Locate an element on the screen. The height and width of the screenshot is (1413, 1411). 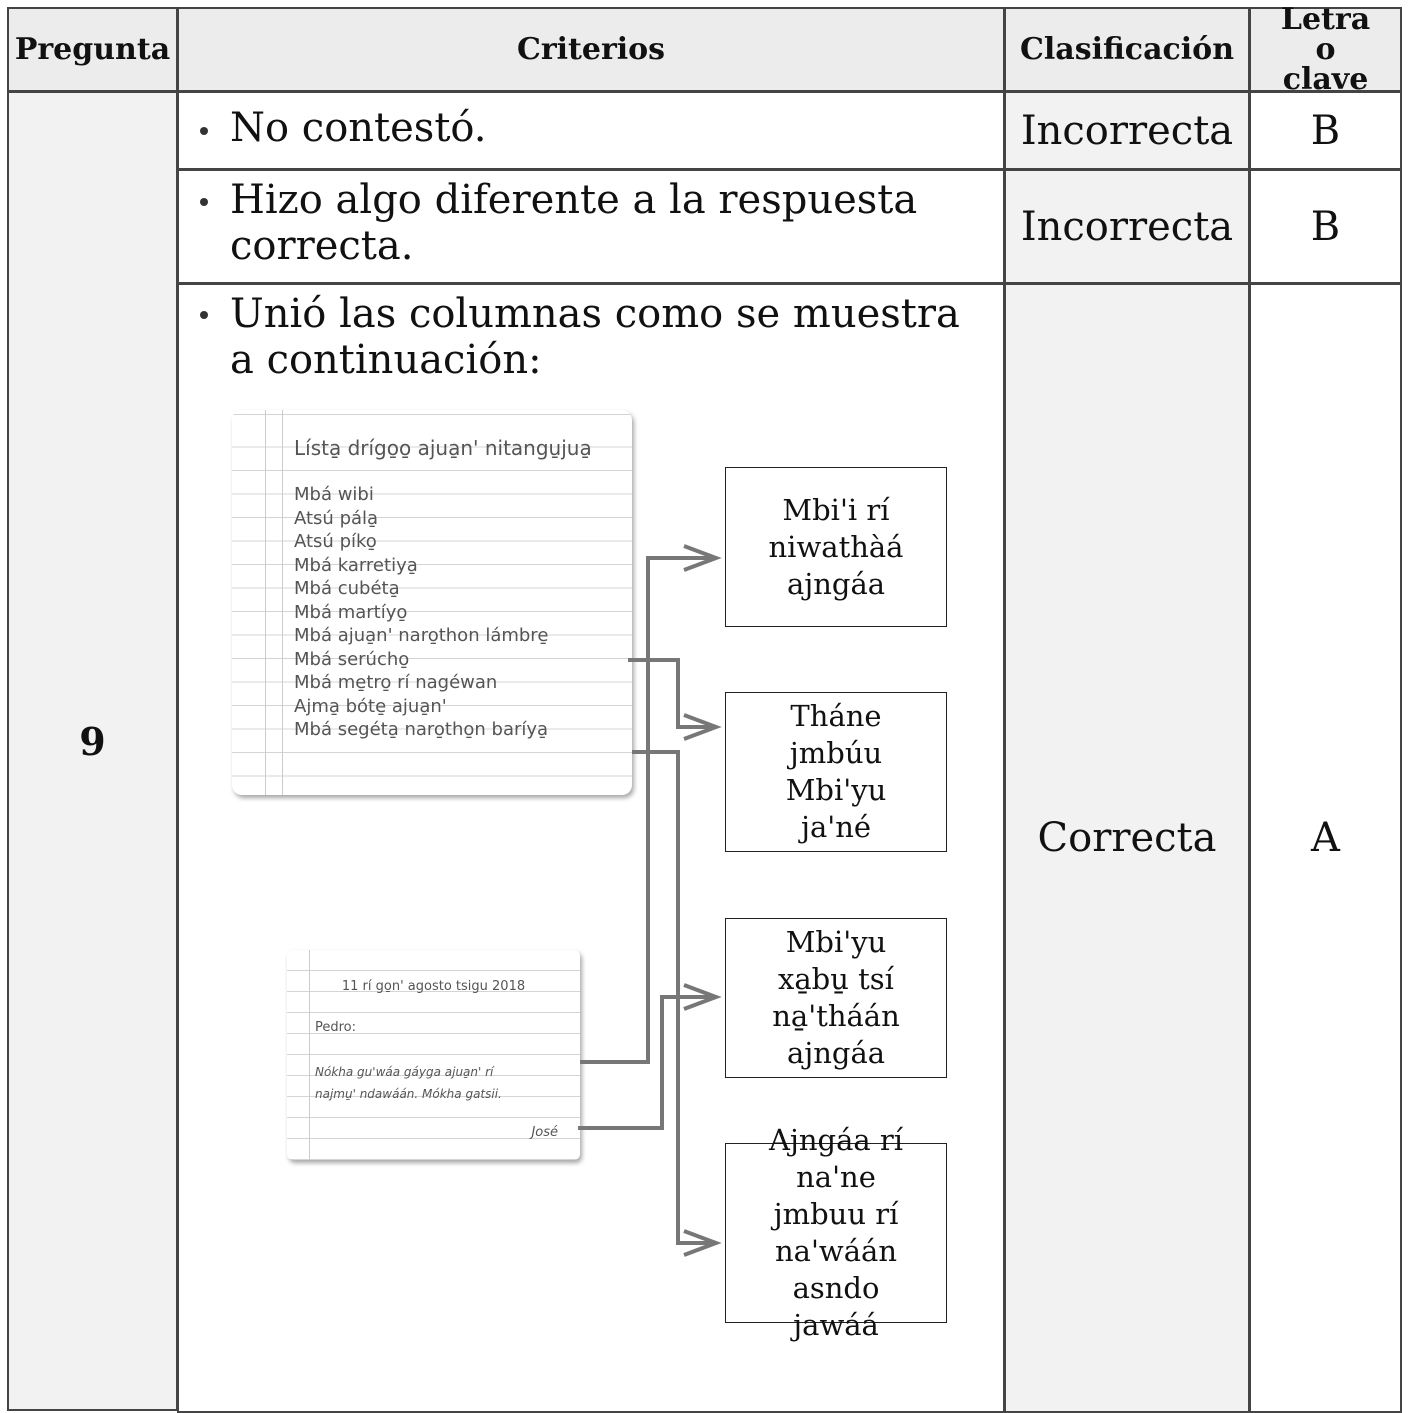
header-cell: Pregunta is located at coordinates (92, 49).